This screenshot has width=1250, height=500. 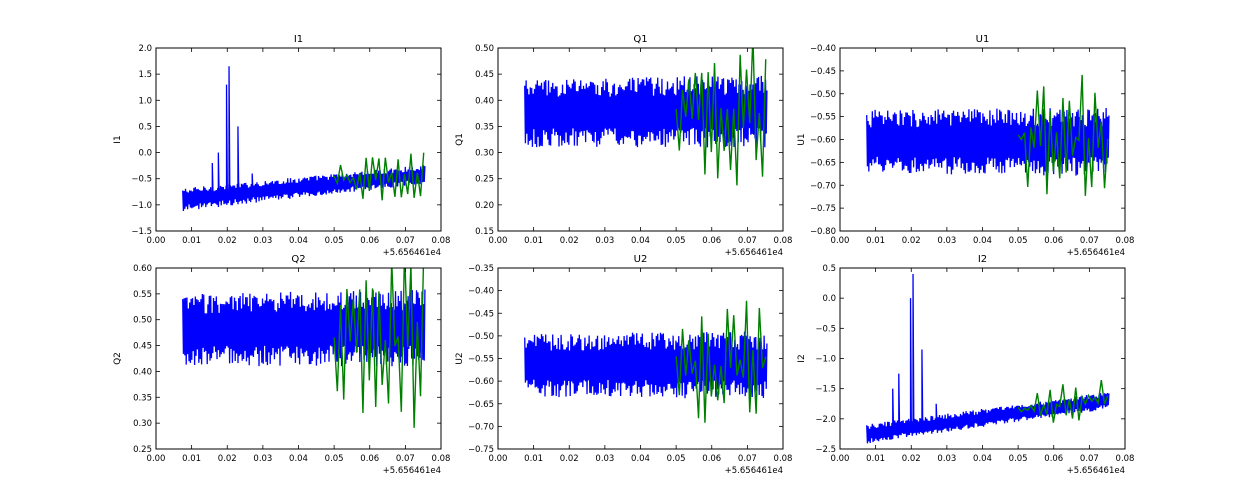 I want to click on y-tick-label: −0.40, so click(x=823, y=49).